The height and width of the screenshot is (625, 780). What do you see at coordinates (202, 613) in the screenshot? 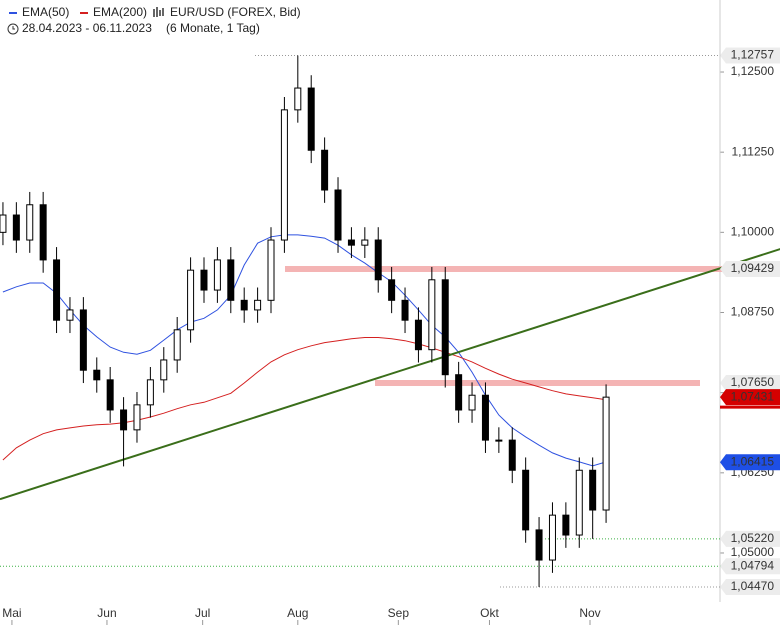
I see `x-tick-label: Jul` at bounding box center [202, 613].